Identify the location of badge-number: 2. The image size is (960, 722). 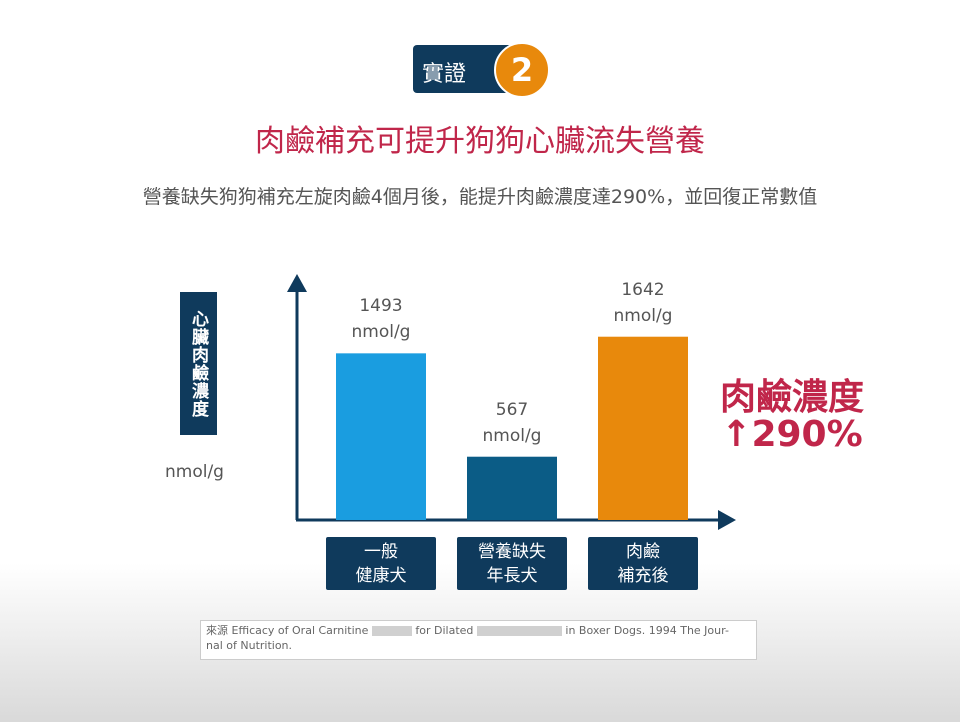
(522, 70).